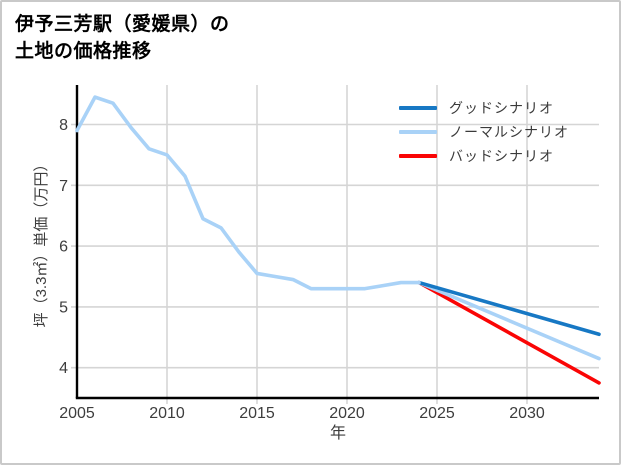 Image resolution: width=621 pixels, height=465 pixels. What do you see at coordinates (509, 308) in the screenshot?
I see `series-good-scenario` at bounding box center [509, 308].